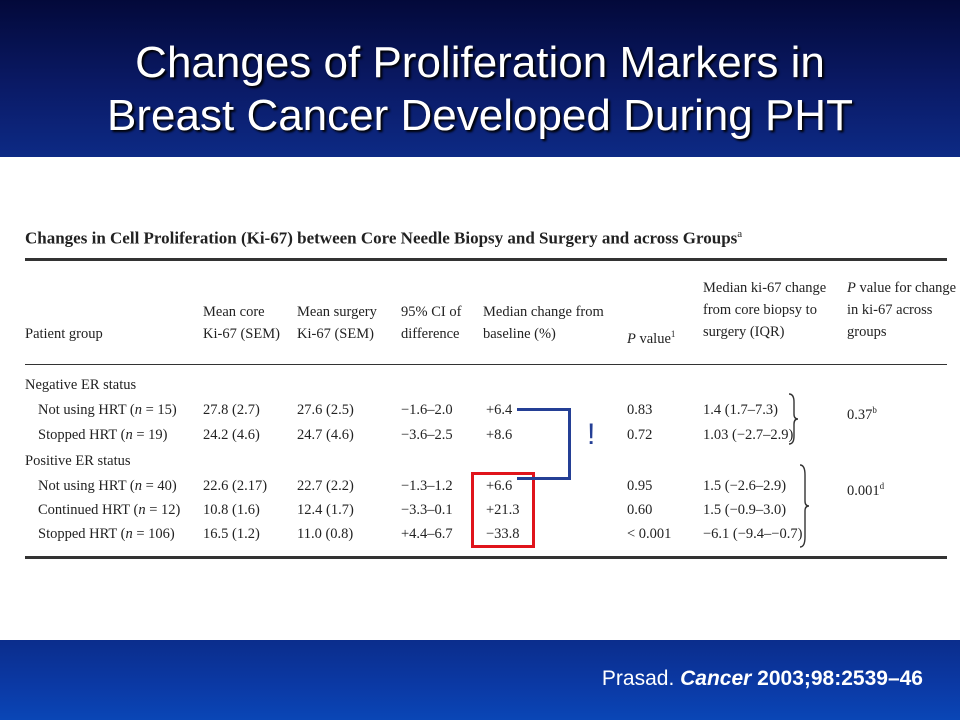 This screenshot has width=960, height=720. What do you see at coordinates (640, 510) in the screenshot?
I see `cell-p-value: 0.60` at bounding box center [640, 510].